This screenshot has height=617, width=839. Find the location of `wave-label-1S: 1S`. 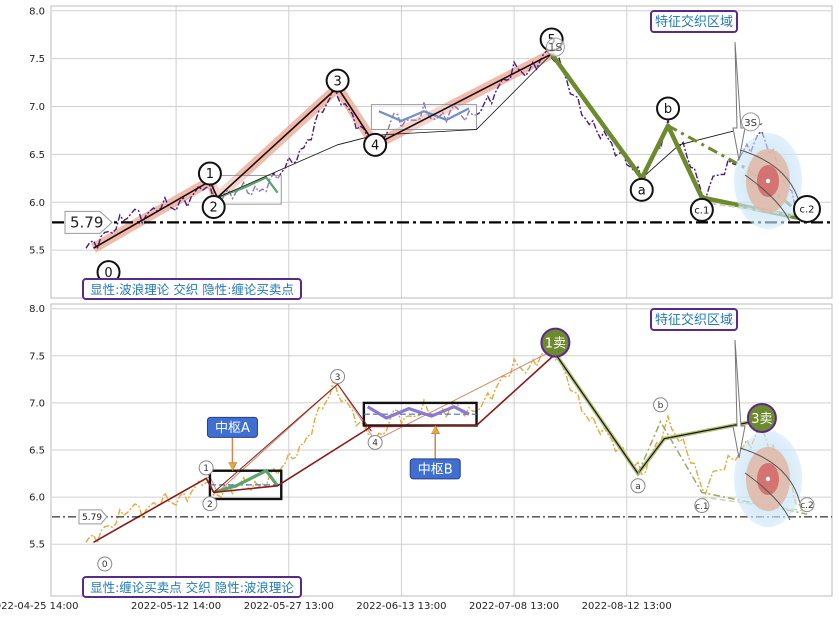

wave-label-1S: 1S is located at coordinates (555, 47).